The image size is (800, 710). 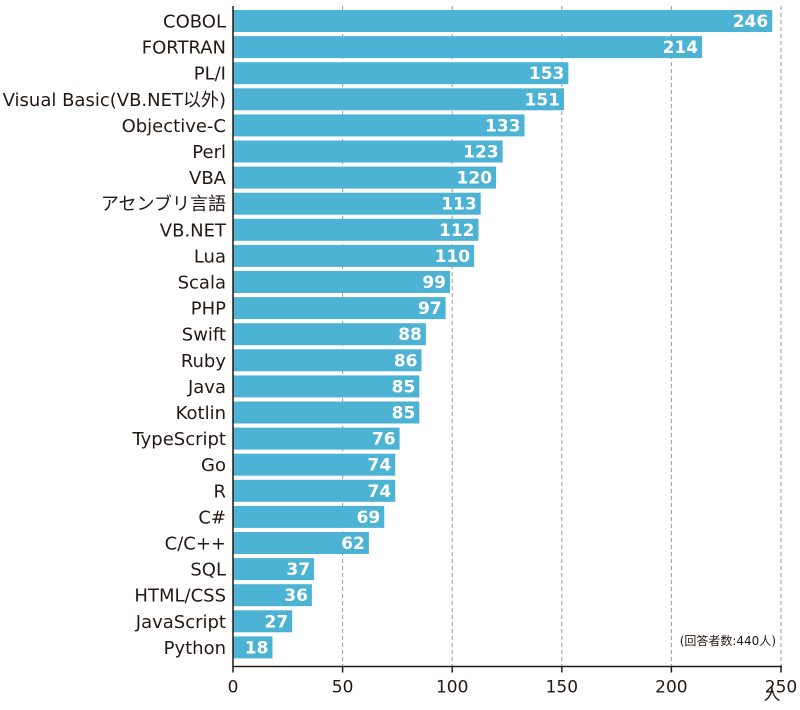 I want to click on category-label-12: Swift, so click(x=204, y=335).